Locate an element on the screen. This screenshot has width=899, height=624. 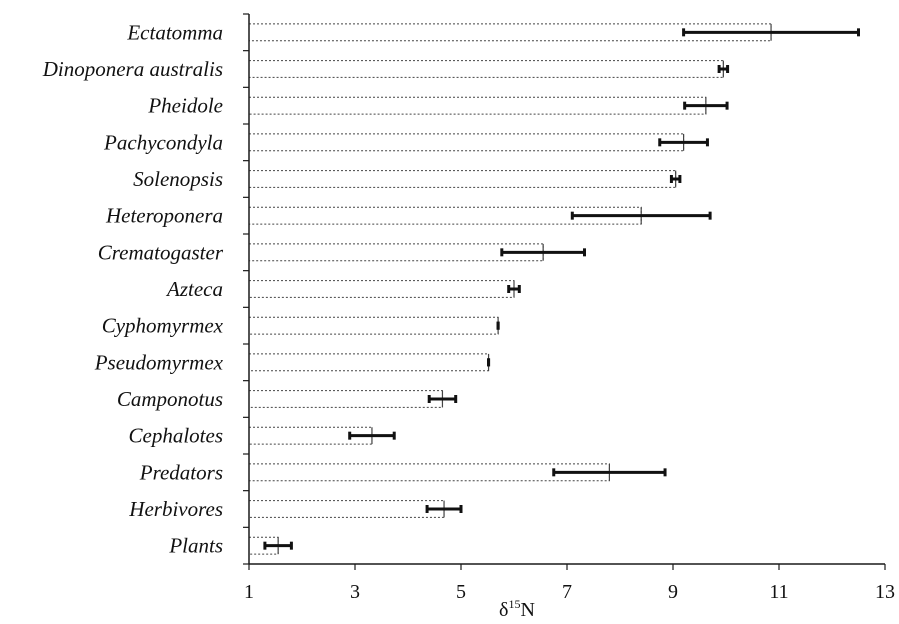
category-label-pachycondyla: Pachycondyla is located at coordinates (163, 142).